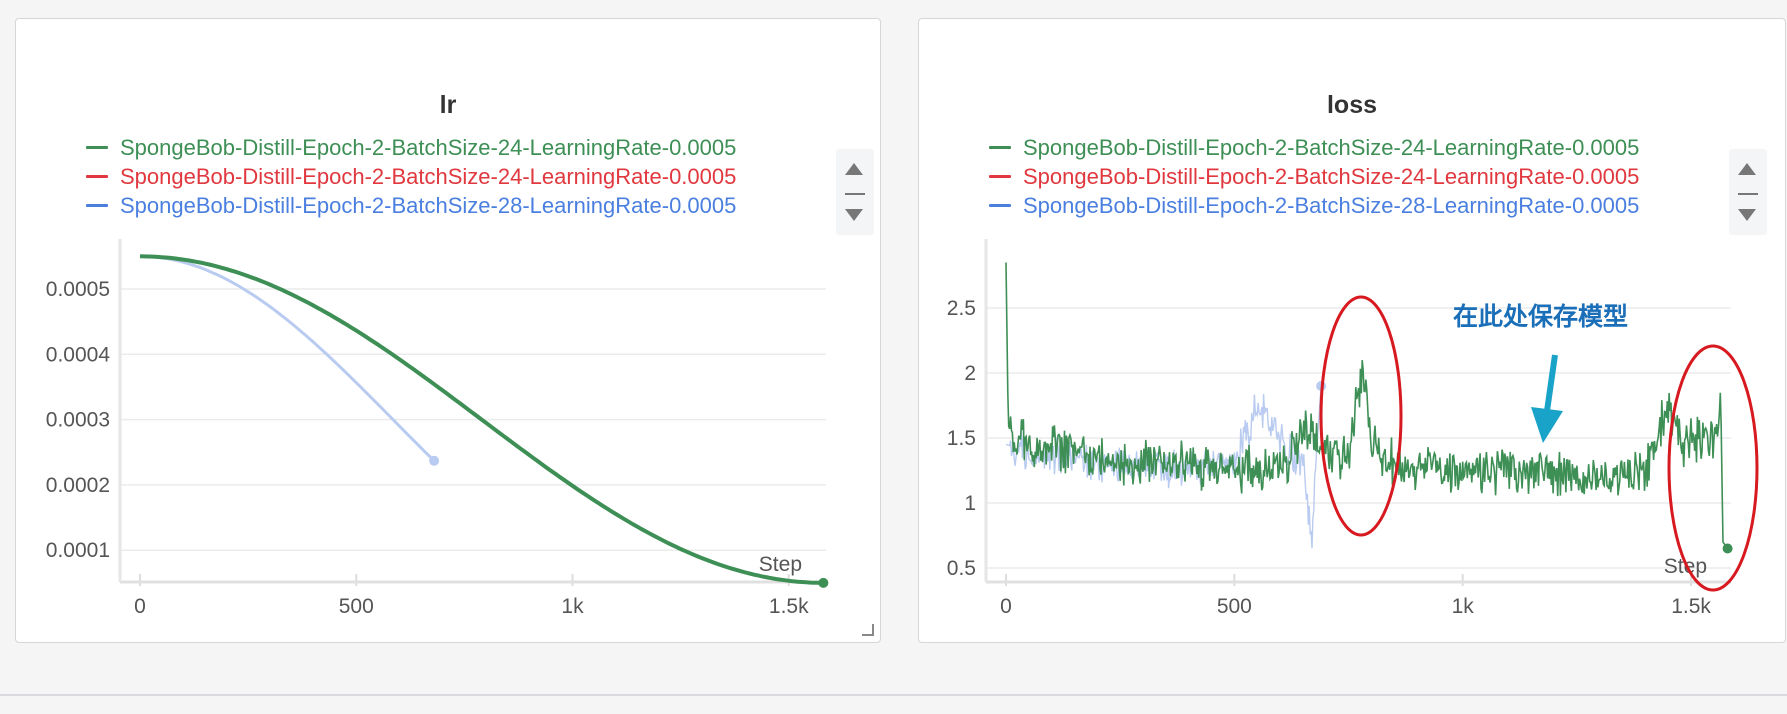 The image size is (1787, 714). I want to click on page-divider, so click(893, 695).